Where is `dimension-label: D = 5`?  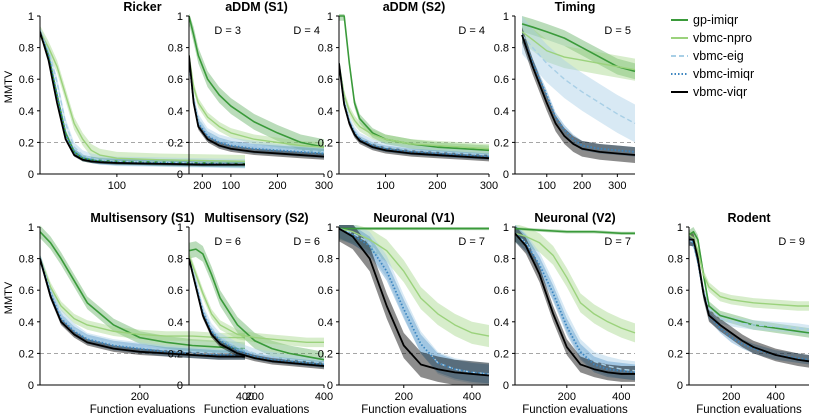
dimension-label: D = 5 is located at coordinates (617, 31).